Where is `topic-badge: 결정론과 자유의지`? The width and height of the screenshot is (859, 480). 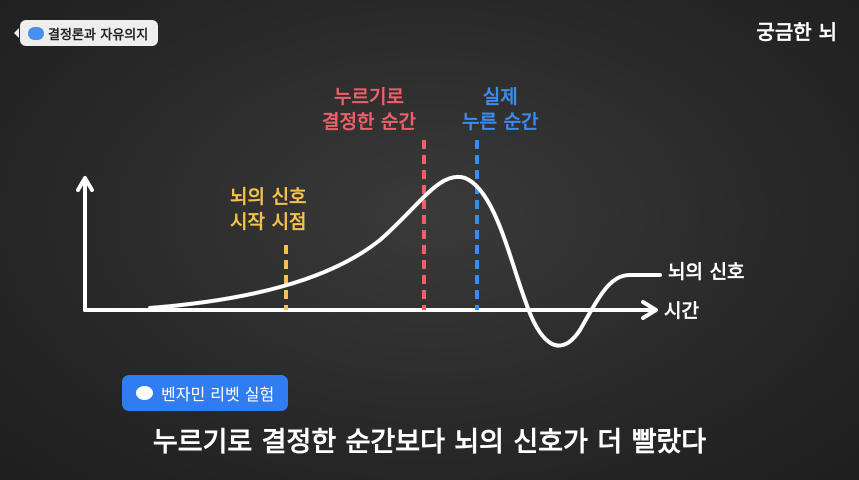
topic-badge: 결정론과 자유의지 is located at coordinates (86, 33).